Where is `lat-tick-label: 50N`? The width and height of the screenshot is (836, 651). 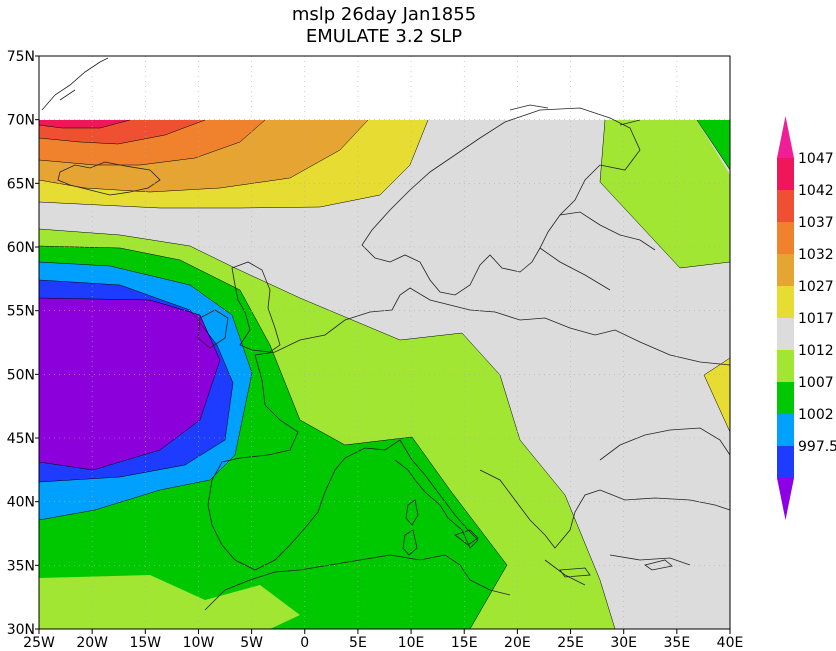 lat-tick-label: 50N is located at coordinates (21, 375).